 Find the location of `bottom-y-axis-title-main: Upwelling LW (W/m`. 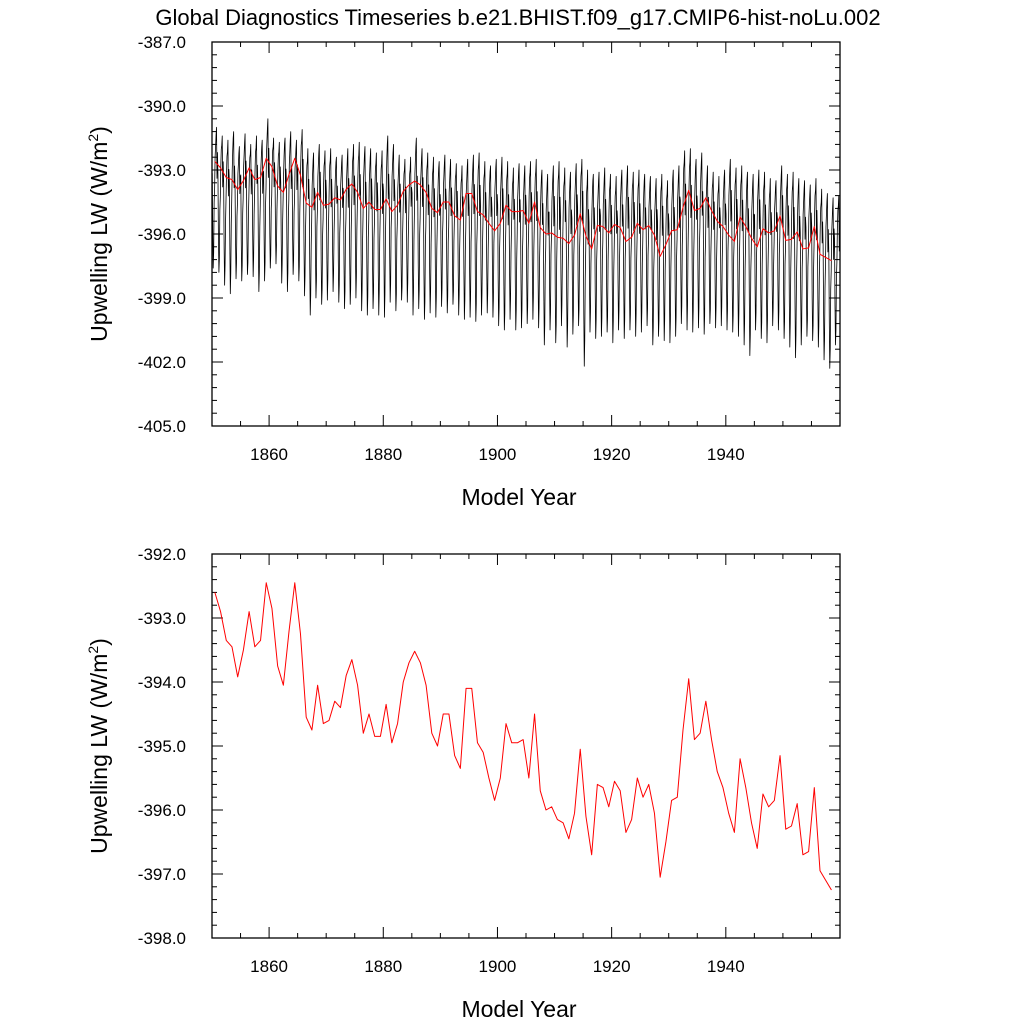

bottom-y-axis-title-main: Upwelling LW (W/m is located at coordinates (99, 754).